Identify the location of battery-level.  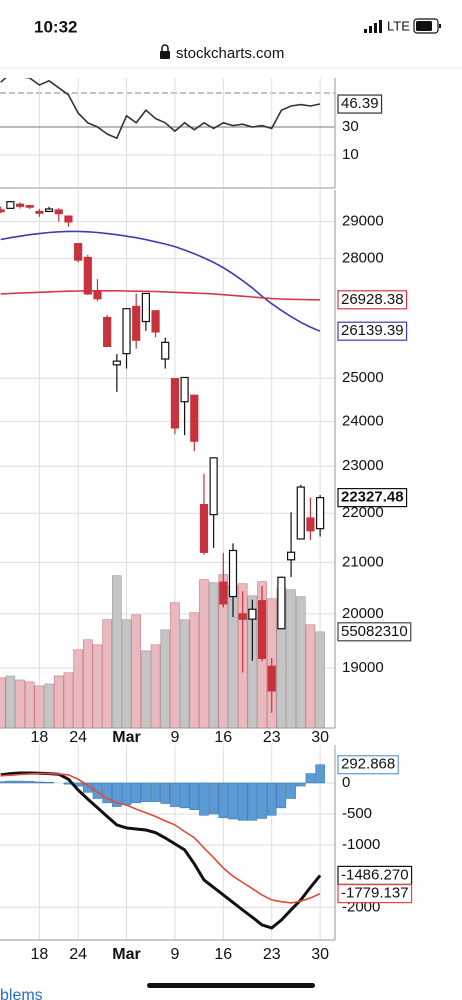
(424, 26).